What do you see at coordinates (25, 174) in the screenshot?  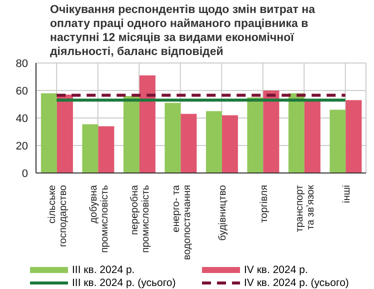 I see `y-tick-label: 0` at bounding box center [25, 174].